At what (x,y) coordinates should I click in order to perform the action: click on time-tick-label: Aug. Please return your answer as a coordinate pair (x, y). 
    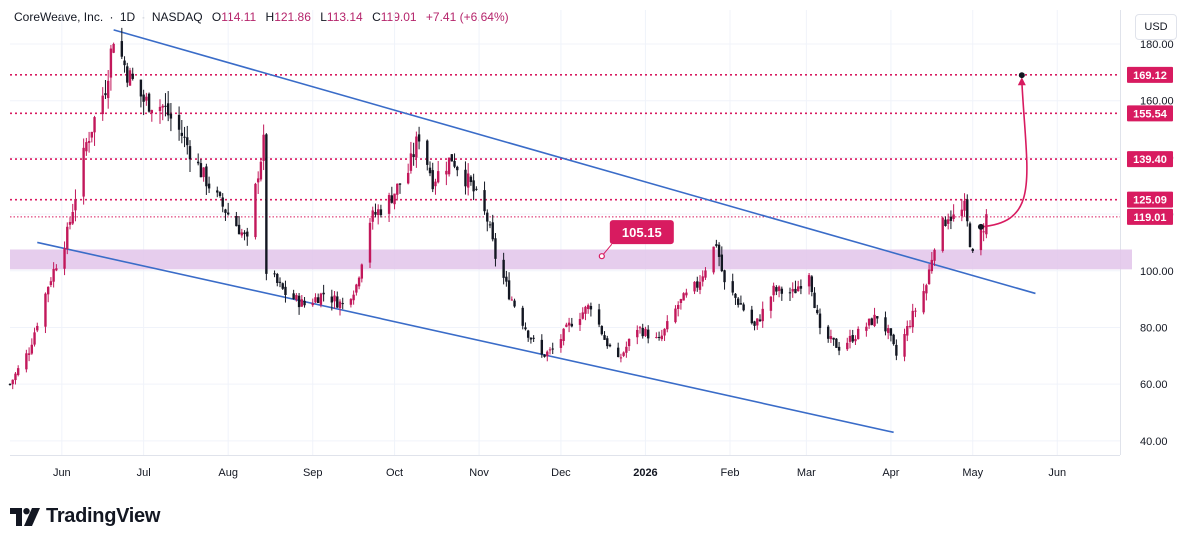
    Looking at the image, I should click on (228, 473).